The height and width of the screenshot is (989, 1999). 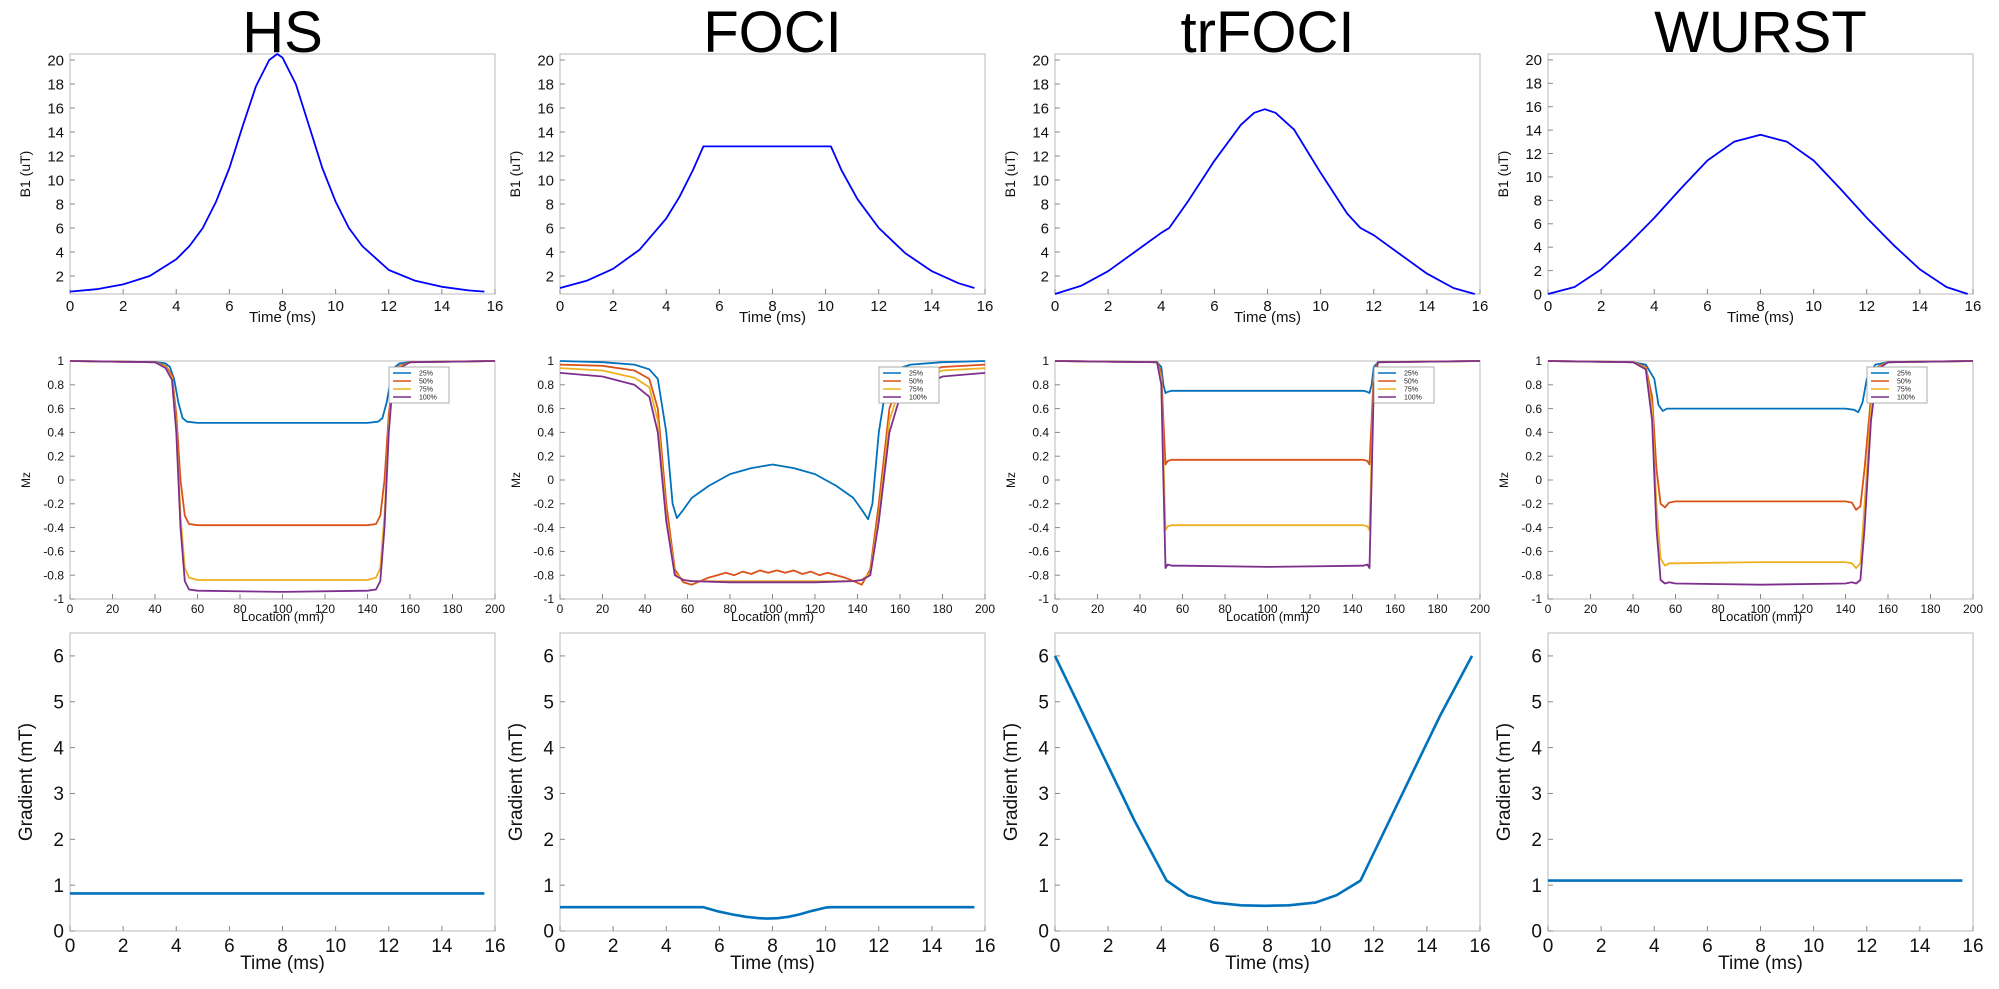 What do you see at coordinates (1038, 552) in the screenshot?
I see `y-tick-label: -0.6` at bounding box center [1038, 552].